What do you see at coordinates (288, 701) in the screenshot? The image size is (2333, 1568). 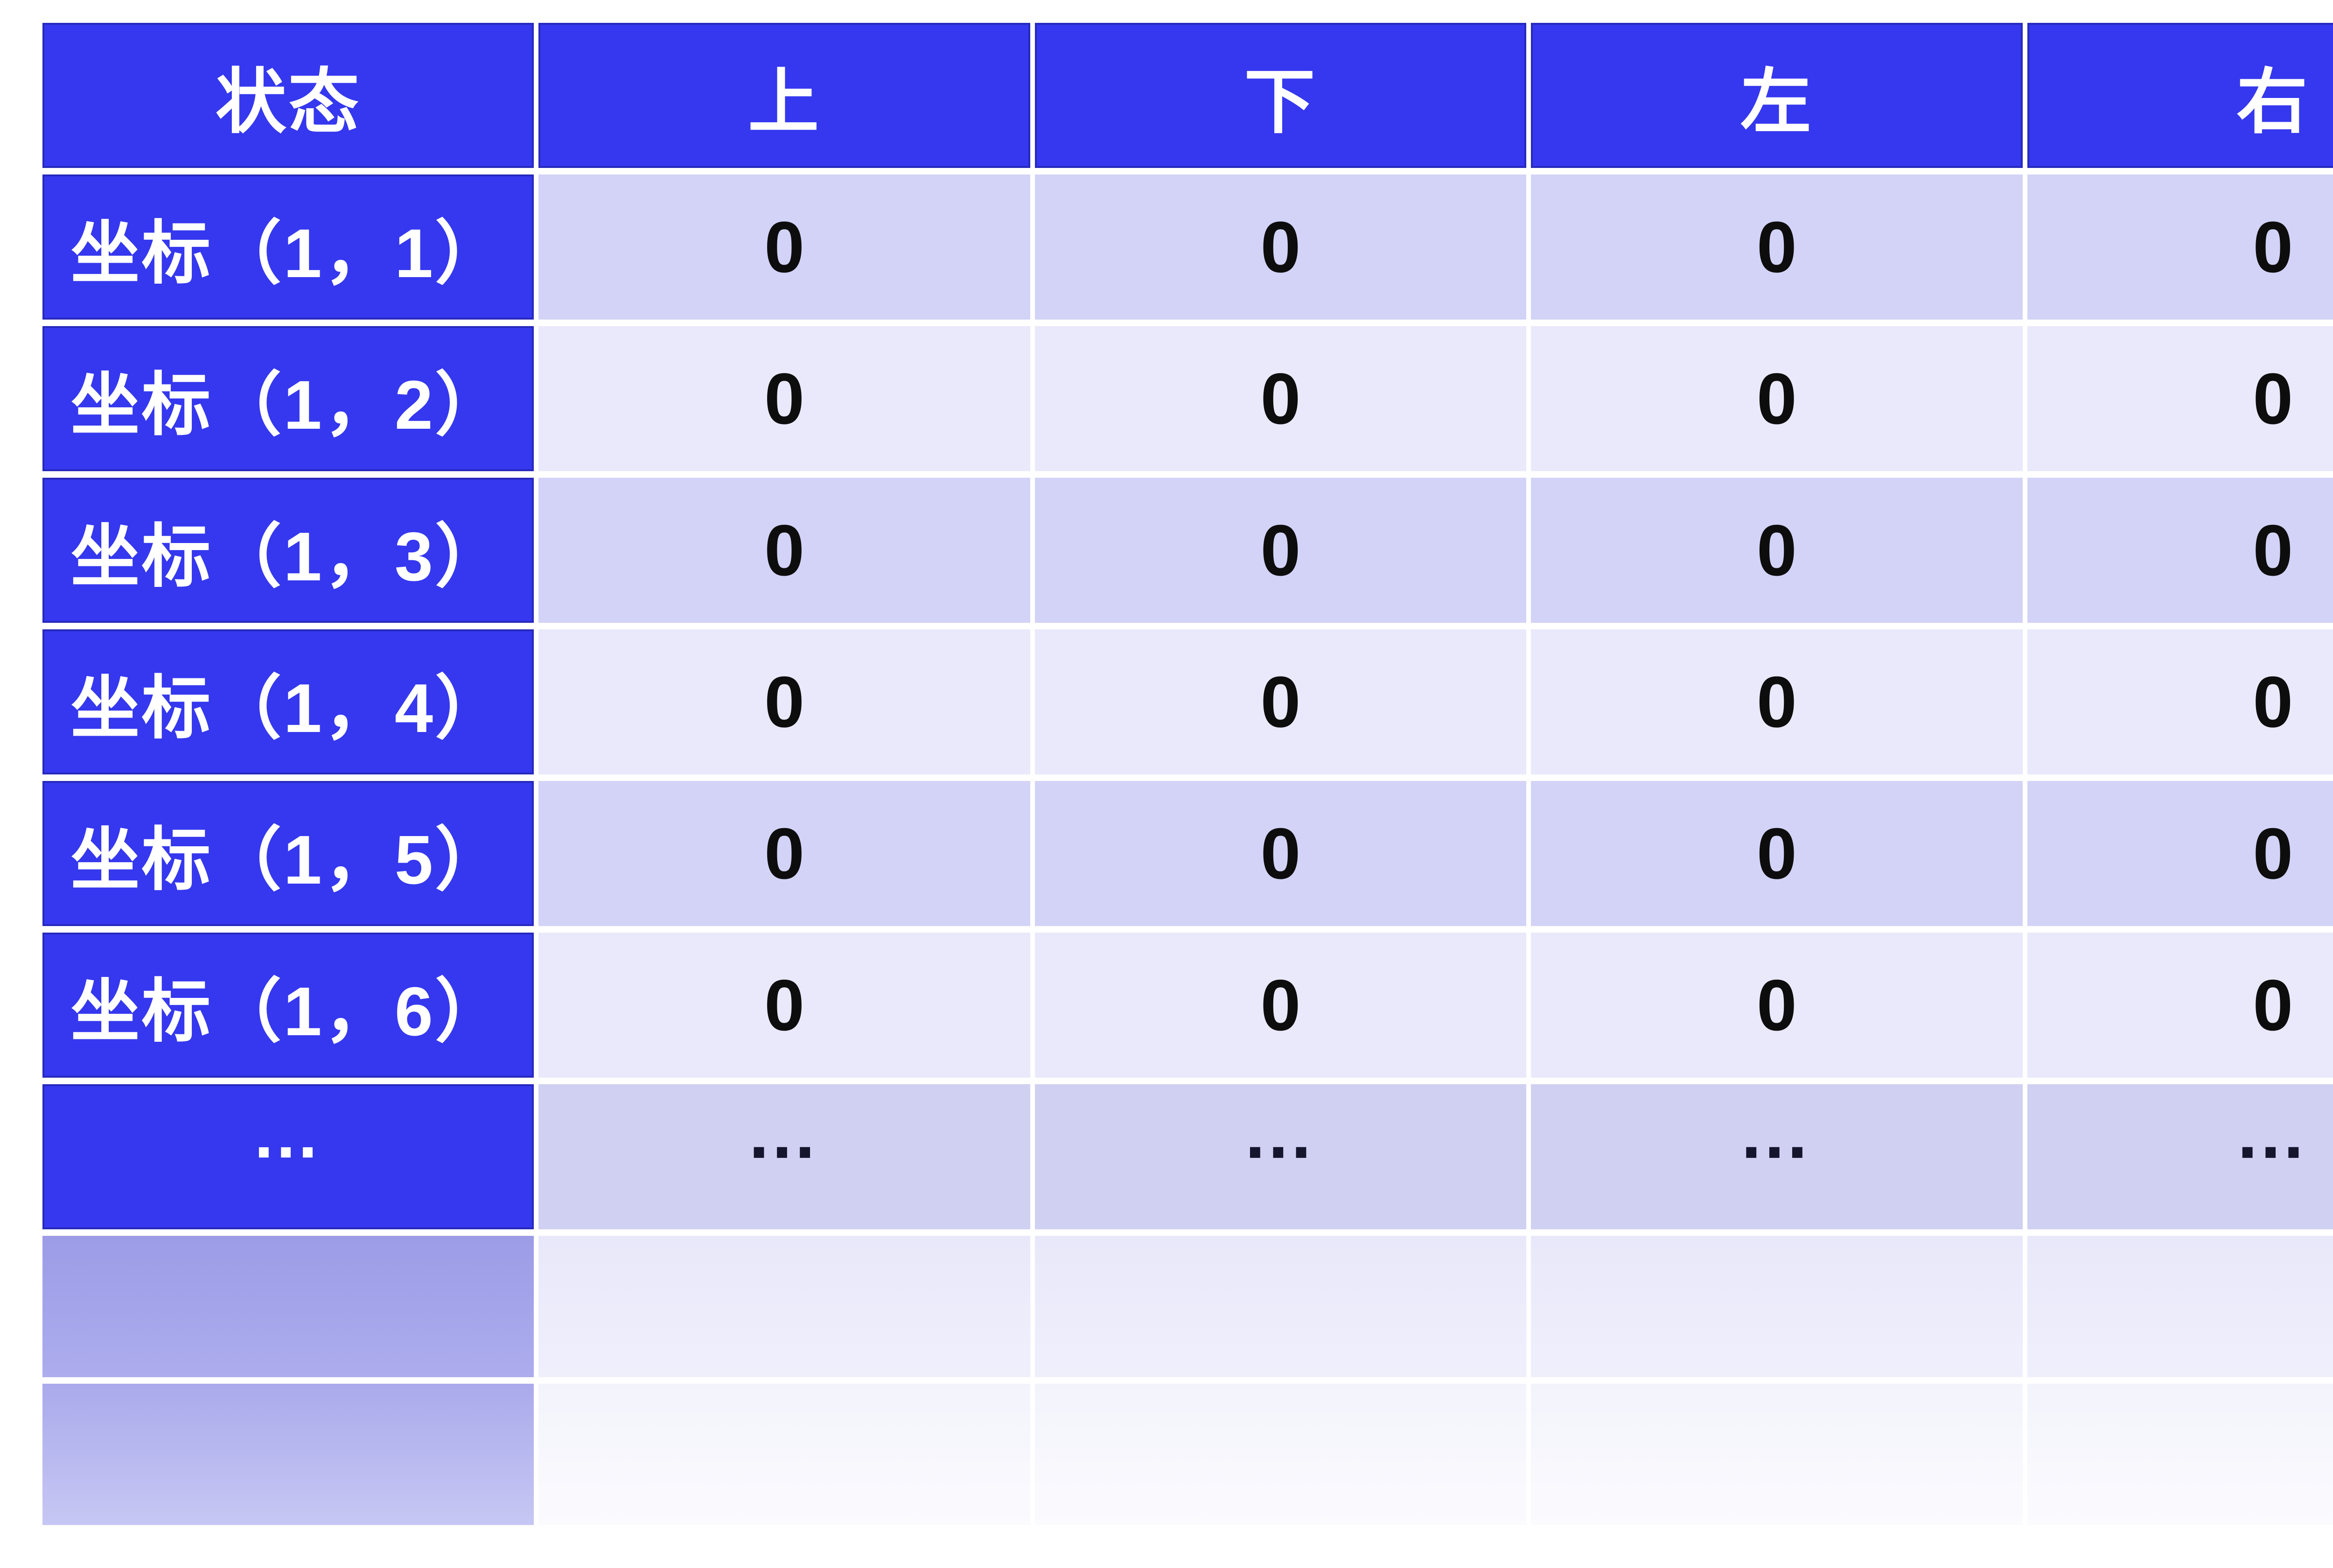 I see `row-label: 坐标（1，4）` at bounding box center [288, 701].